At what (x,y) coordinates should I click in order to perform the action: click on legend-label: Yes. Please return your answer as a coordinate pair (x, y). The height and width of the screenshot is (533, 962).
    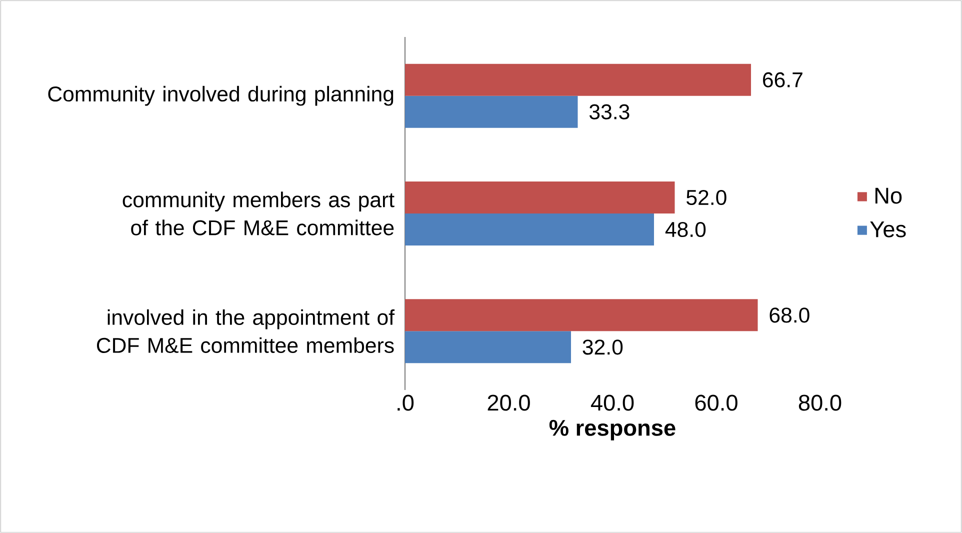
    Looking at the image, I should click on (888, 229).